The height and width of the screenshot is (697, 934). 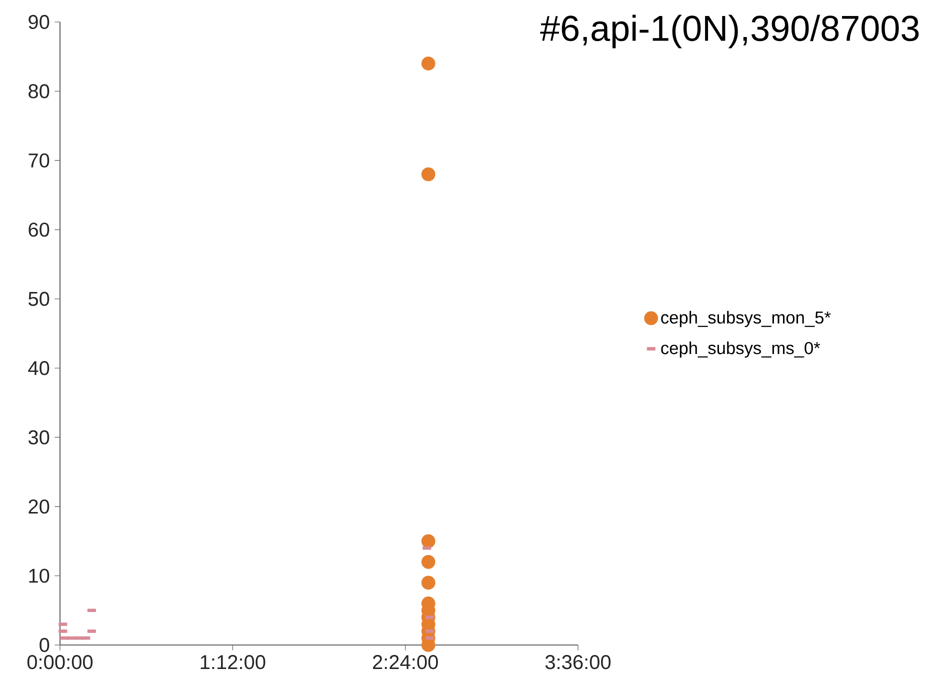 What do you see at coordinates (39, 91) in the screenshot?
I see `y-tick-label: 80` at bounding box center [39, 91].